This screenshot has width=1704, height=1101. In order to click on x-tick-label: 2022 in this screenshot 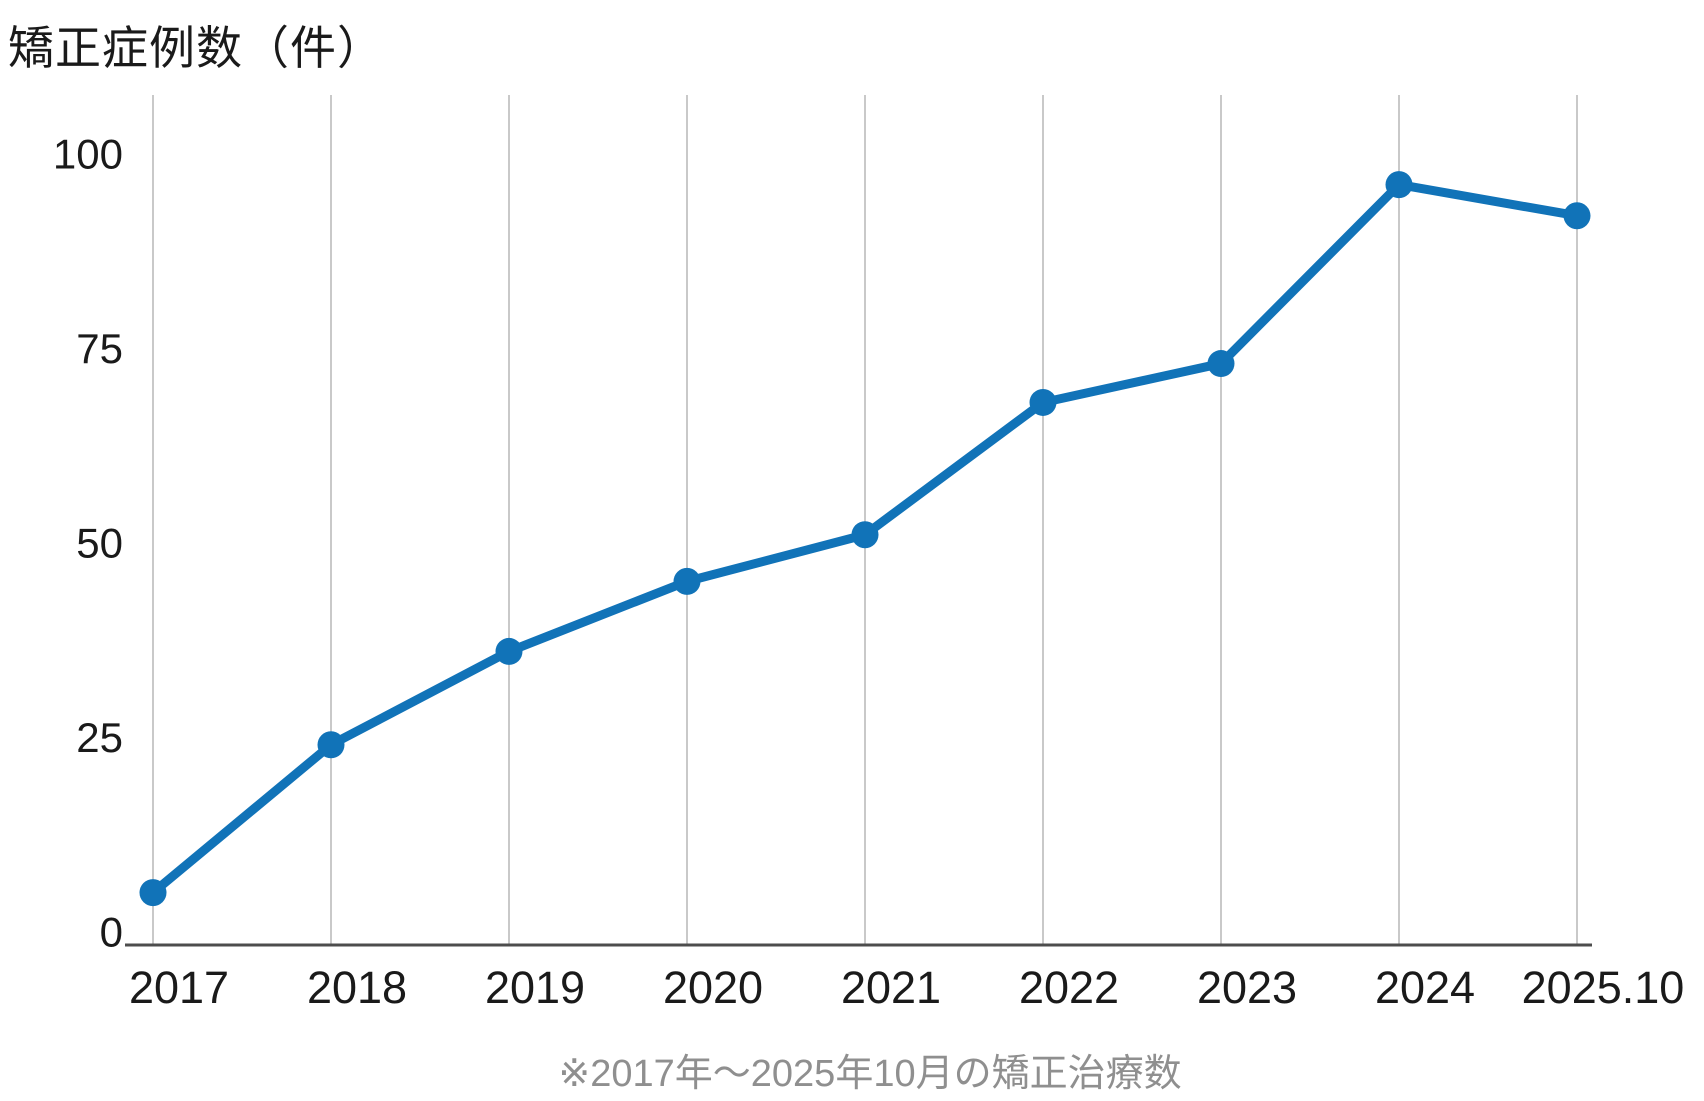, I will do `click(1069, 987)`.